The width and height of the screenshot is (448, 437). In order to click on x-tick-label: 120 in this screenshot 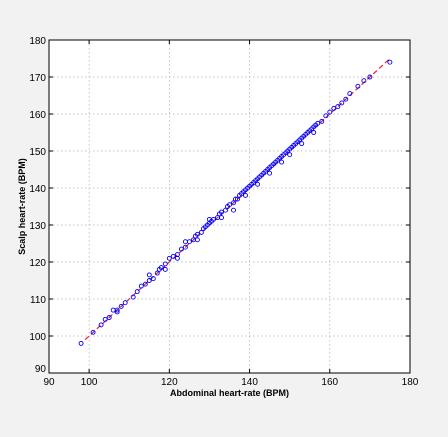, I will do `click(169, 382)`.